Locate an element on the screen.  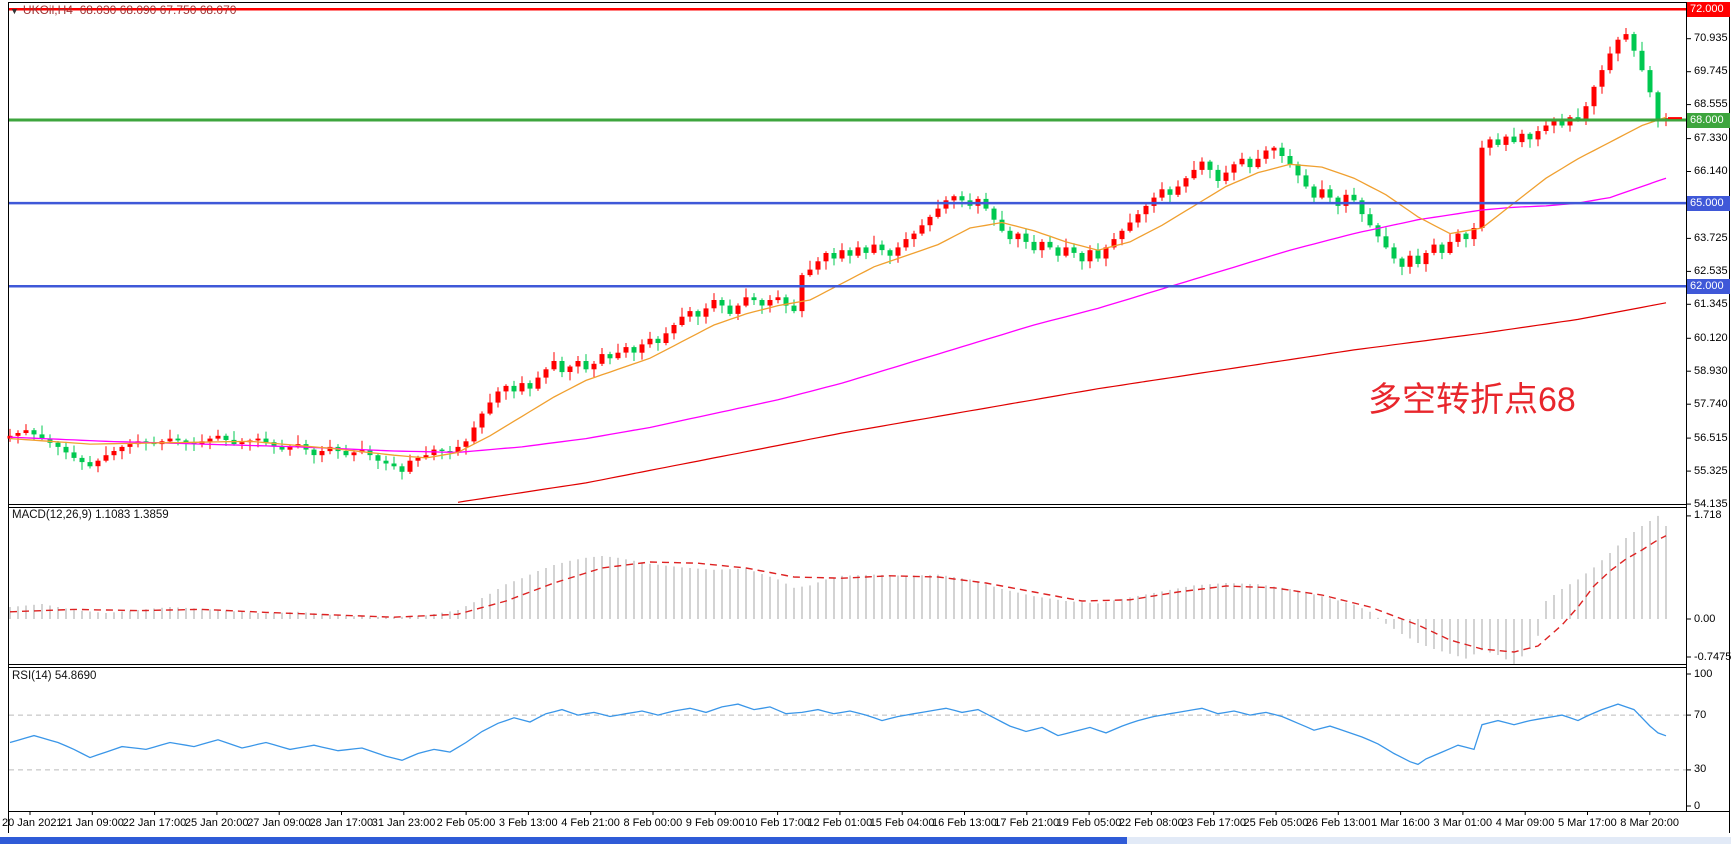
price-tick-label: 60.120 is located at coordinates (1711, 337).